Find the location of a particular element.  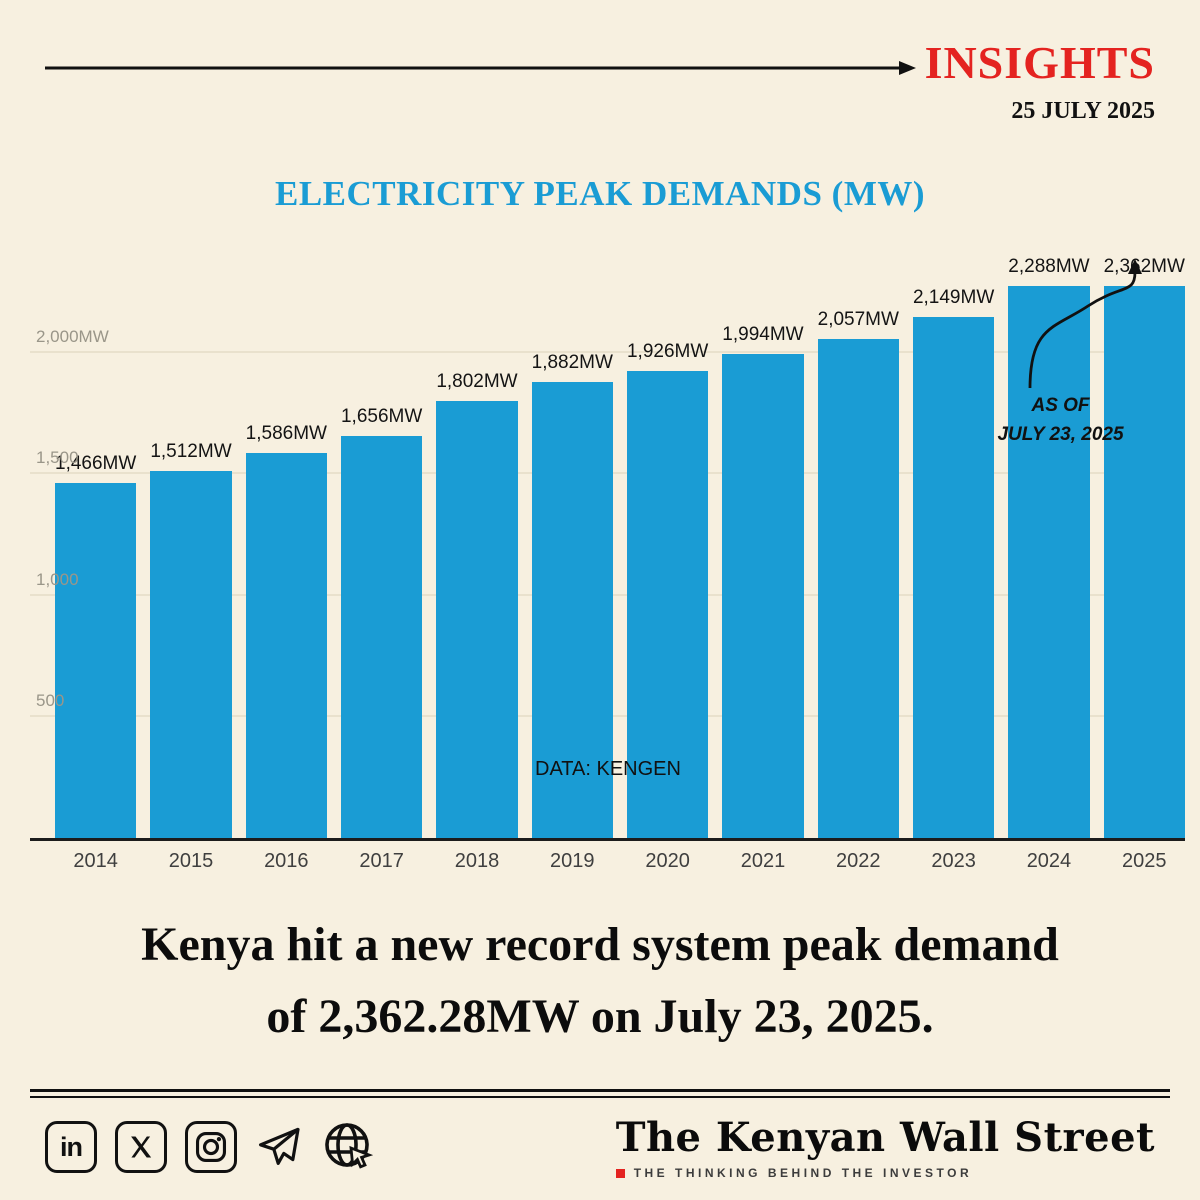

bar-column: 2,288MW is located at coordinates (1049, 547).